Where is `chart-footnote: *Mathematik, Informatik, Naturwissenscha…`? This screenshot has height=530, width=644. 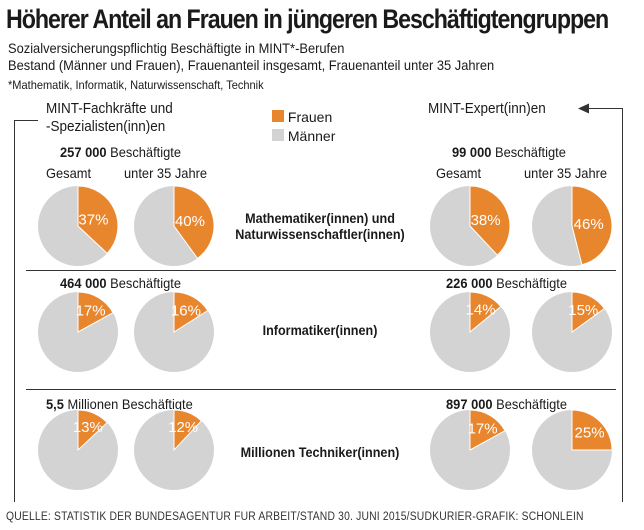
chart-footnote: *Mathematik, Informatik, Naturwissenscha… is located at coordinates (136, 85).